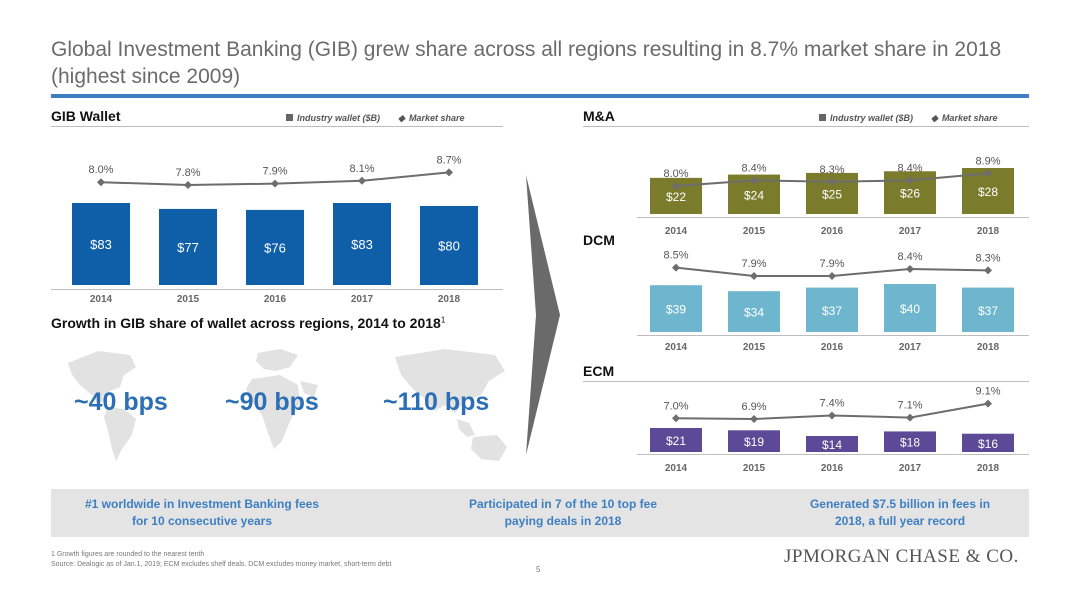  I want to click on ecm-share-label: 7.1%, so click(909, 406).